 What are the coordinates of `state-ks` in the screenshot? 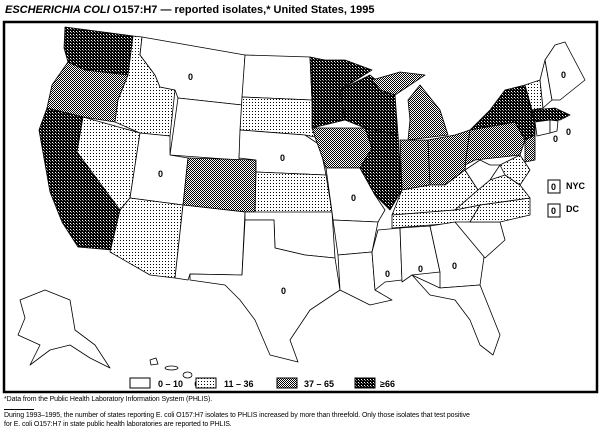 It's located at (293, 192).